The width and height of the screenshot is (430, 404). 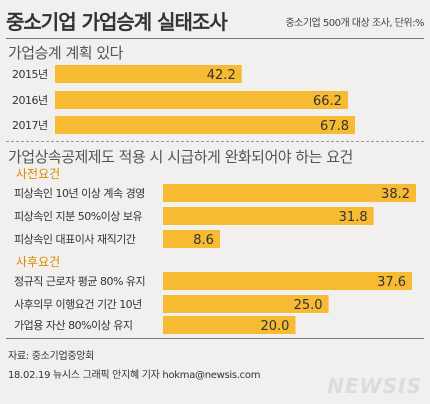 I want to click on chart1-value-label-0: 42.2, so click(x=221, y=75).